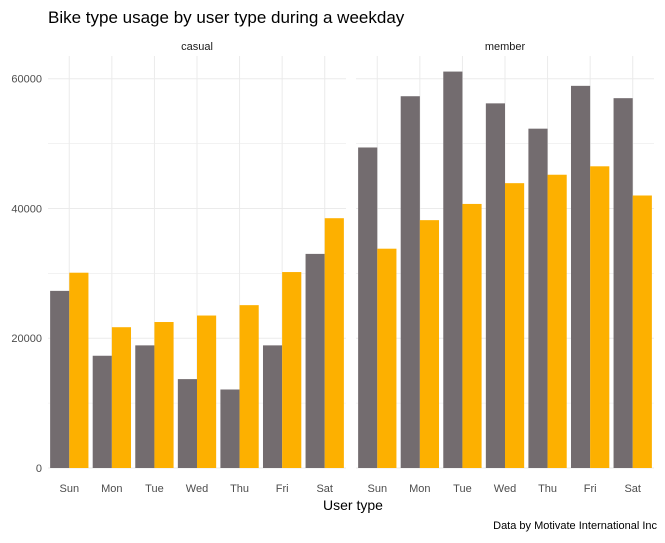  I want to click on y-tick-label: 0, so click(39, 469).